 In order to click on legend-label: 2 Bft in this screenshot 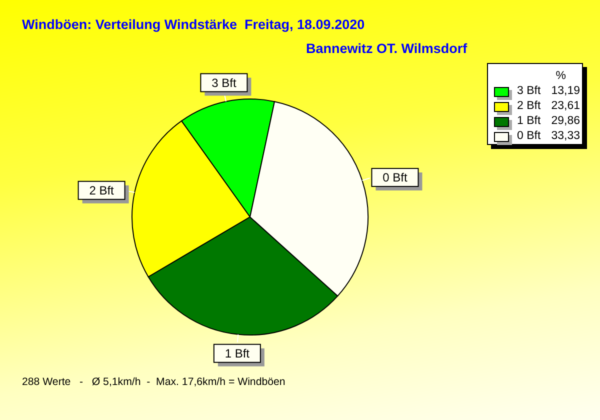, I will do `click(529, 106)`.